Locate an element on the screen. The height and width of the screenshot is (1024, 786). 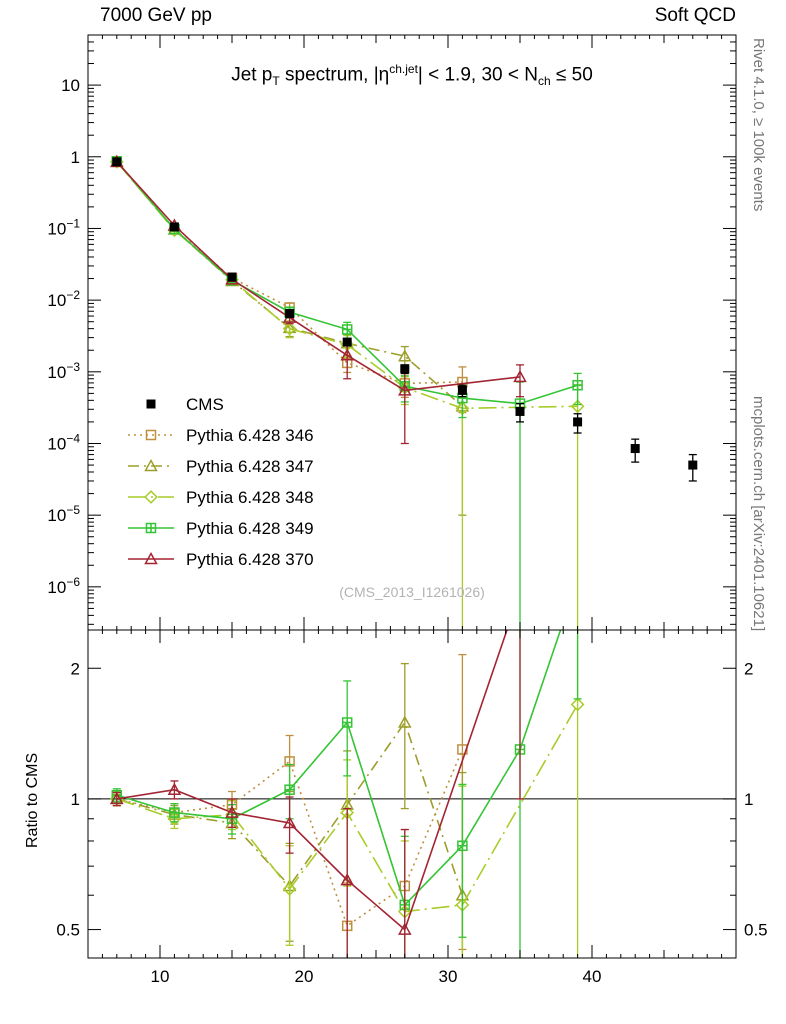
legend-item-pythia-6-428-347: Pythia 6.428 347 is located at coordinates (221, 466).